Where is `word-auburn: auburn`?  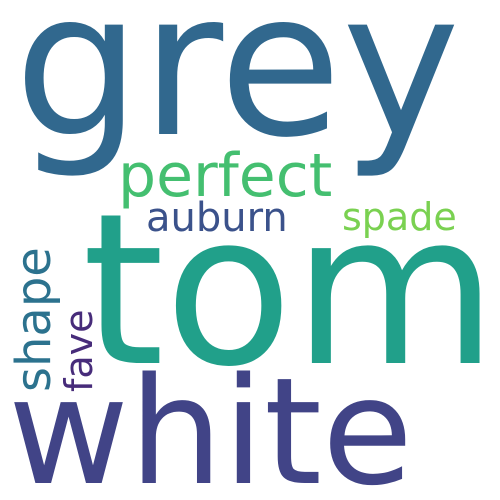
word-auburn: auburn is located at coordinates (217, 218).